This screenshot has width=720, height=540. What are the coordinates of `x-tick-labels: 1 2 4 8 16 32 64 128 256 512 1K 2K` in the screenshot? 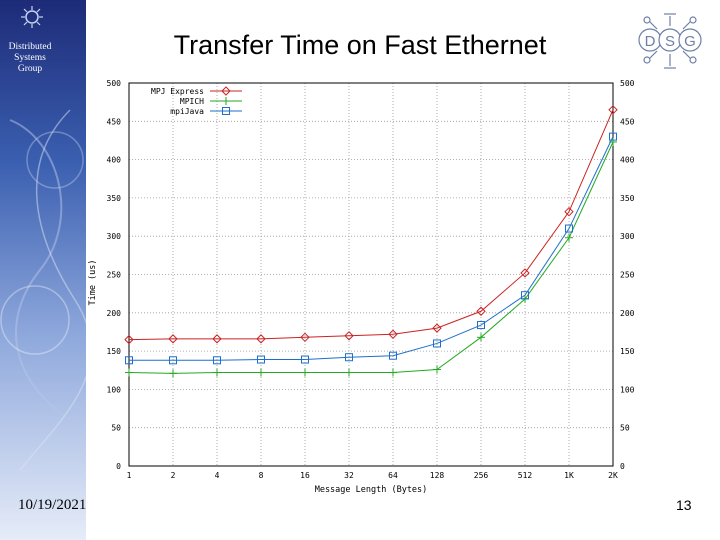 It's located at (372, 475).